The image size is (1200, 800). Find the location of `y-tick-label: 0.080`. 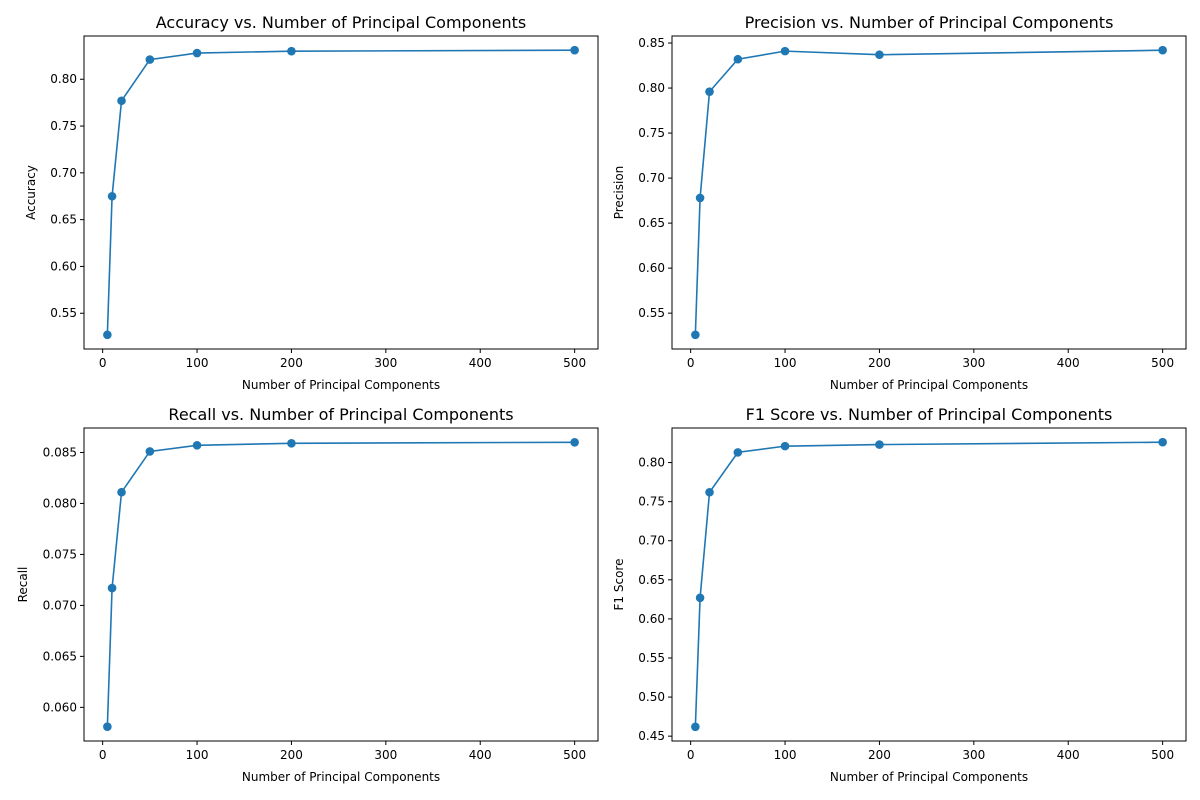

y-tick-label: 0.080 is located at coordinates (60, 503).